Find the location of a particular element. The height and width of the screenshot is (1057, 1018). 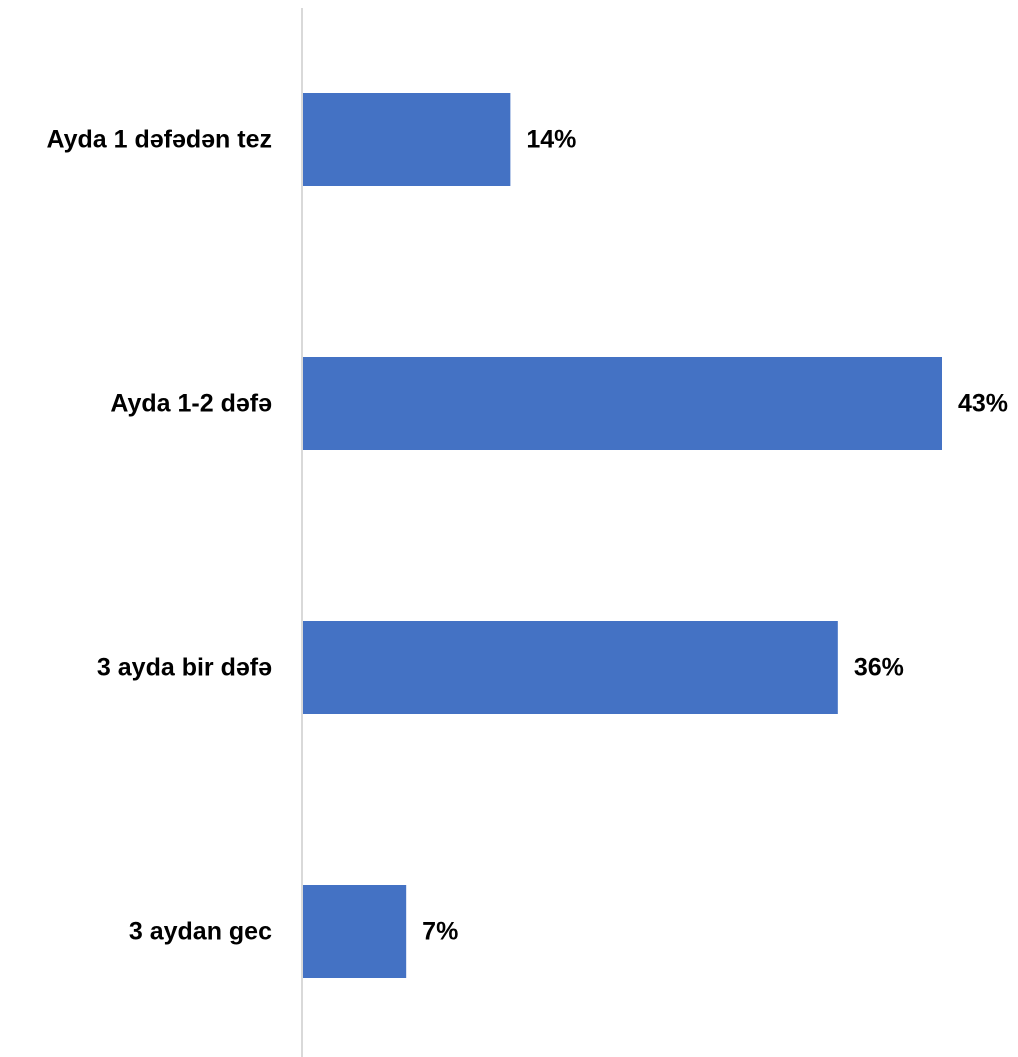

value-label-2: 36% is located at coordinates (879, 668).